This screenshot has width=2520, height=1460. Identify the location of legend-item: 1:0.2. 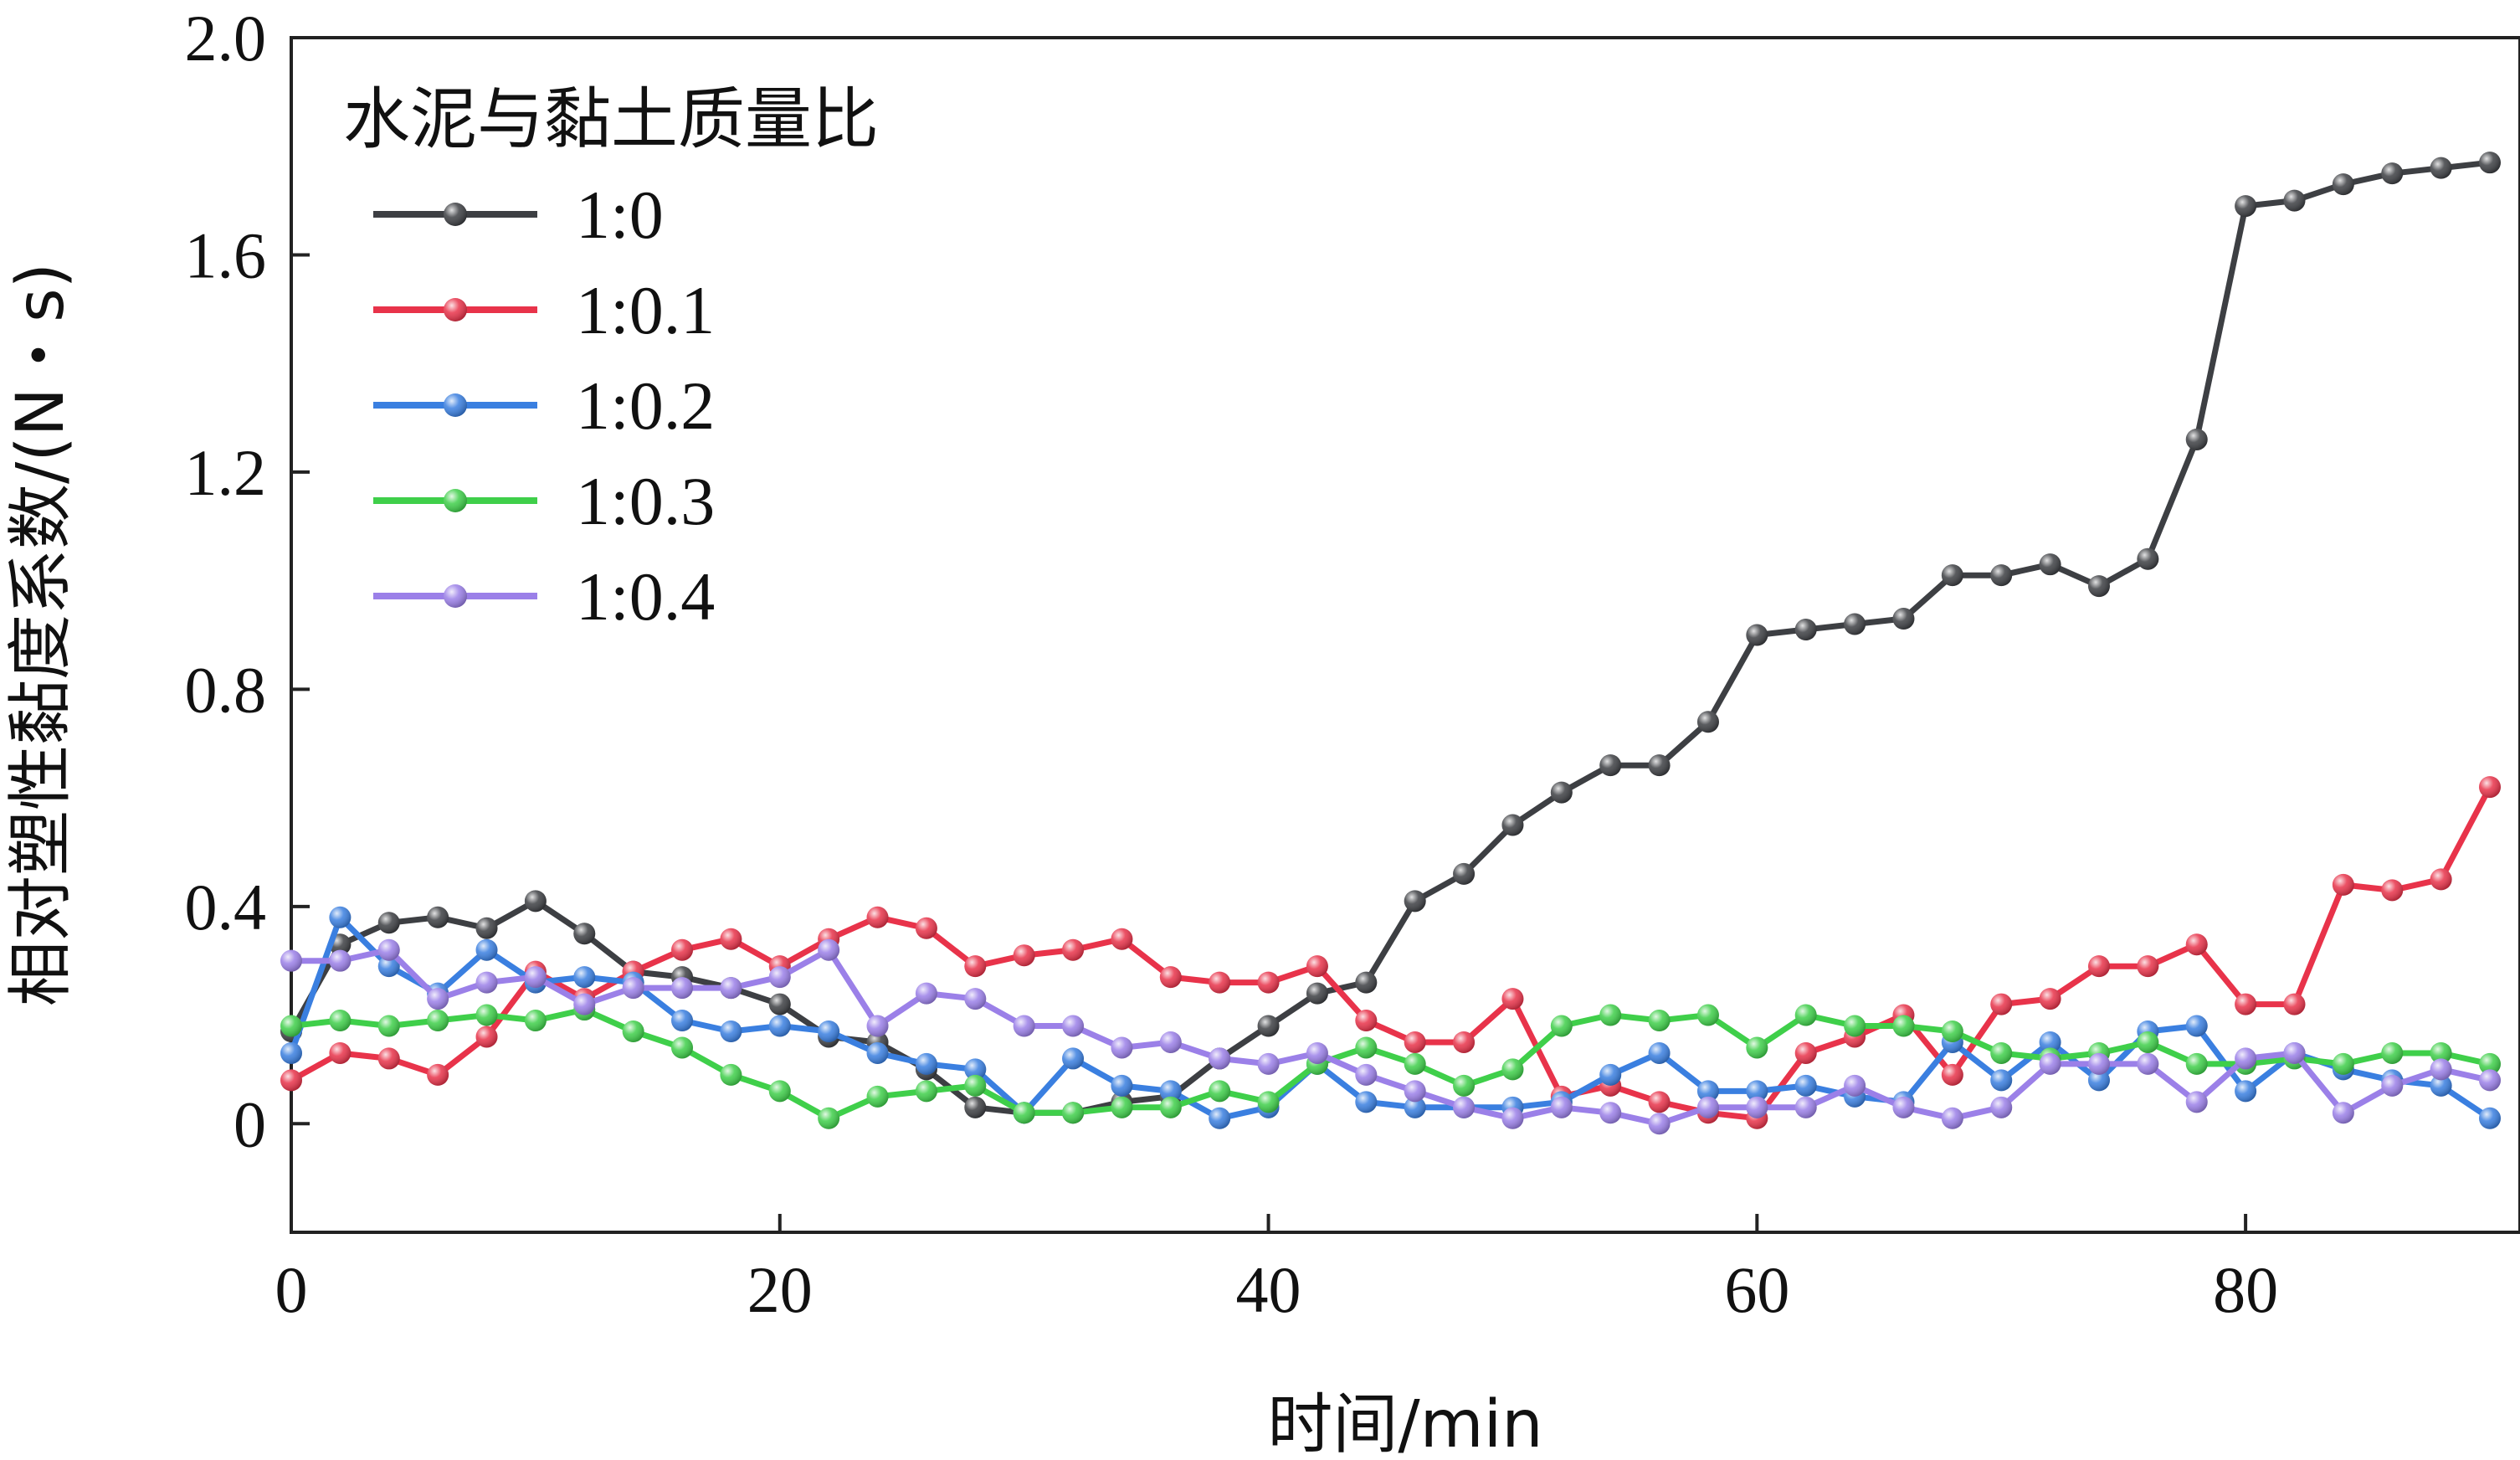
(544, 406).